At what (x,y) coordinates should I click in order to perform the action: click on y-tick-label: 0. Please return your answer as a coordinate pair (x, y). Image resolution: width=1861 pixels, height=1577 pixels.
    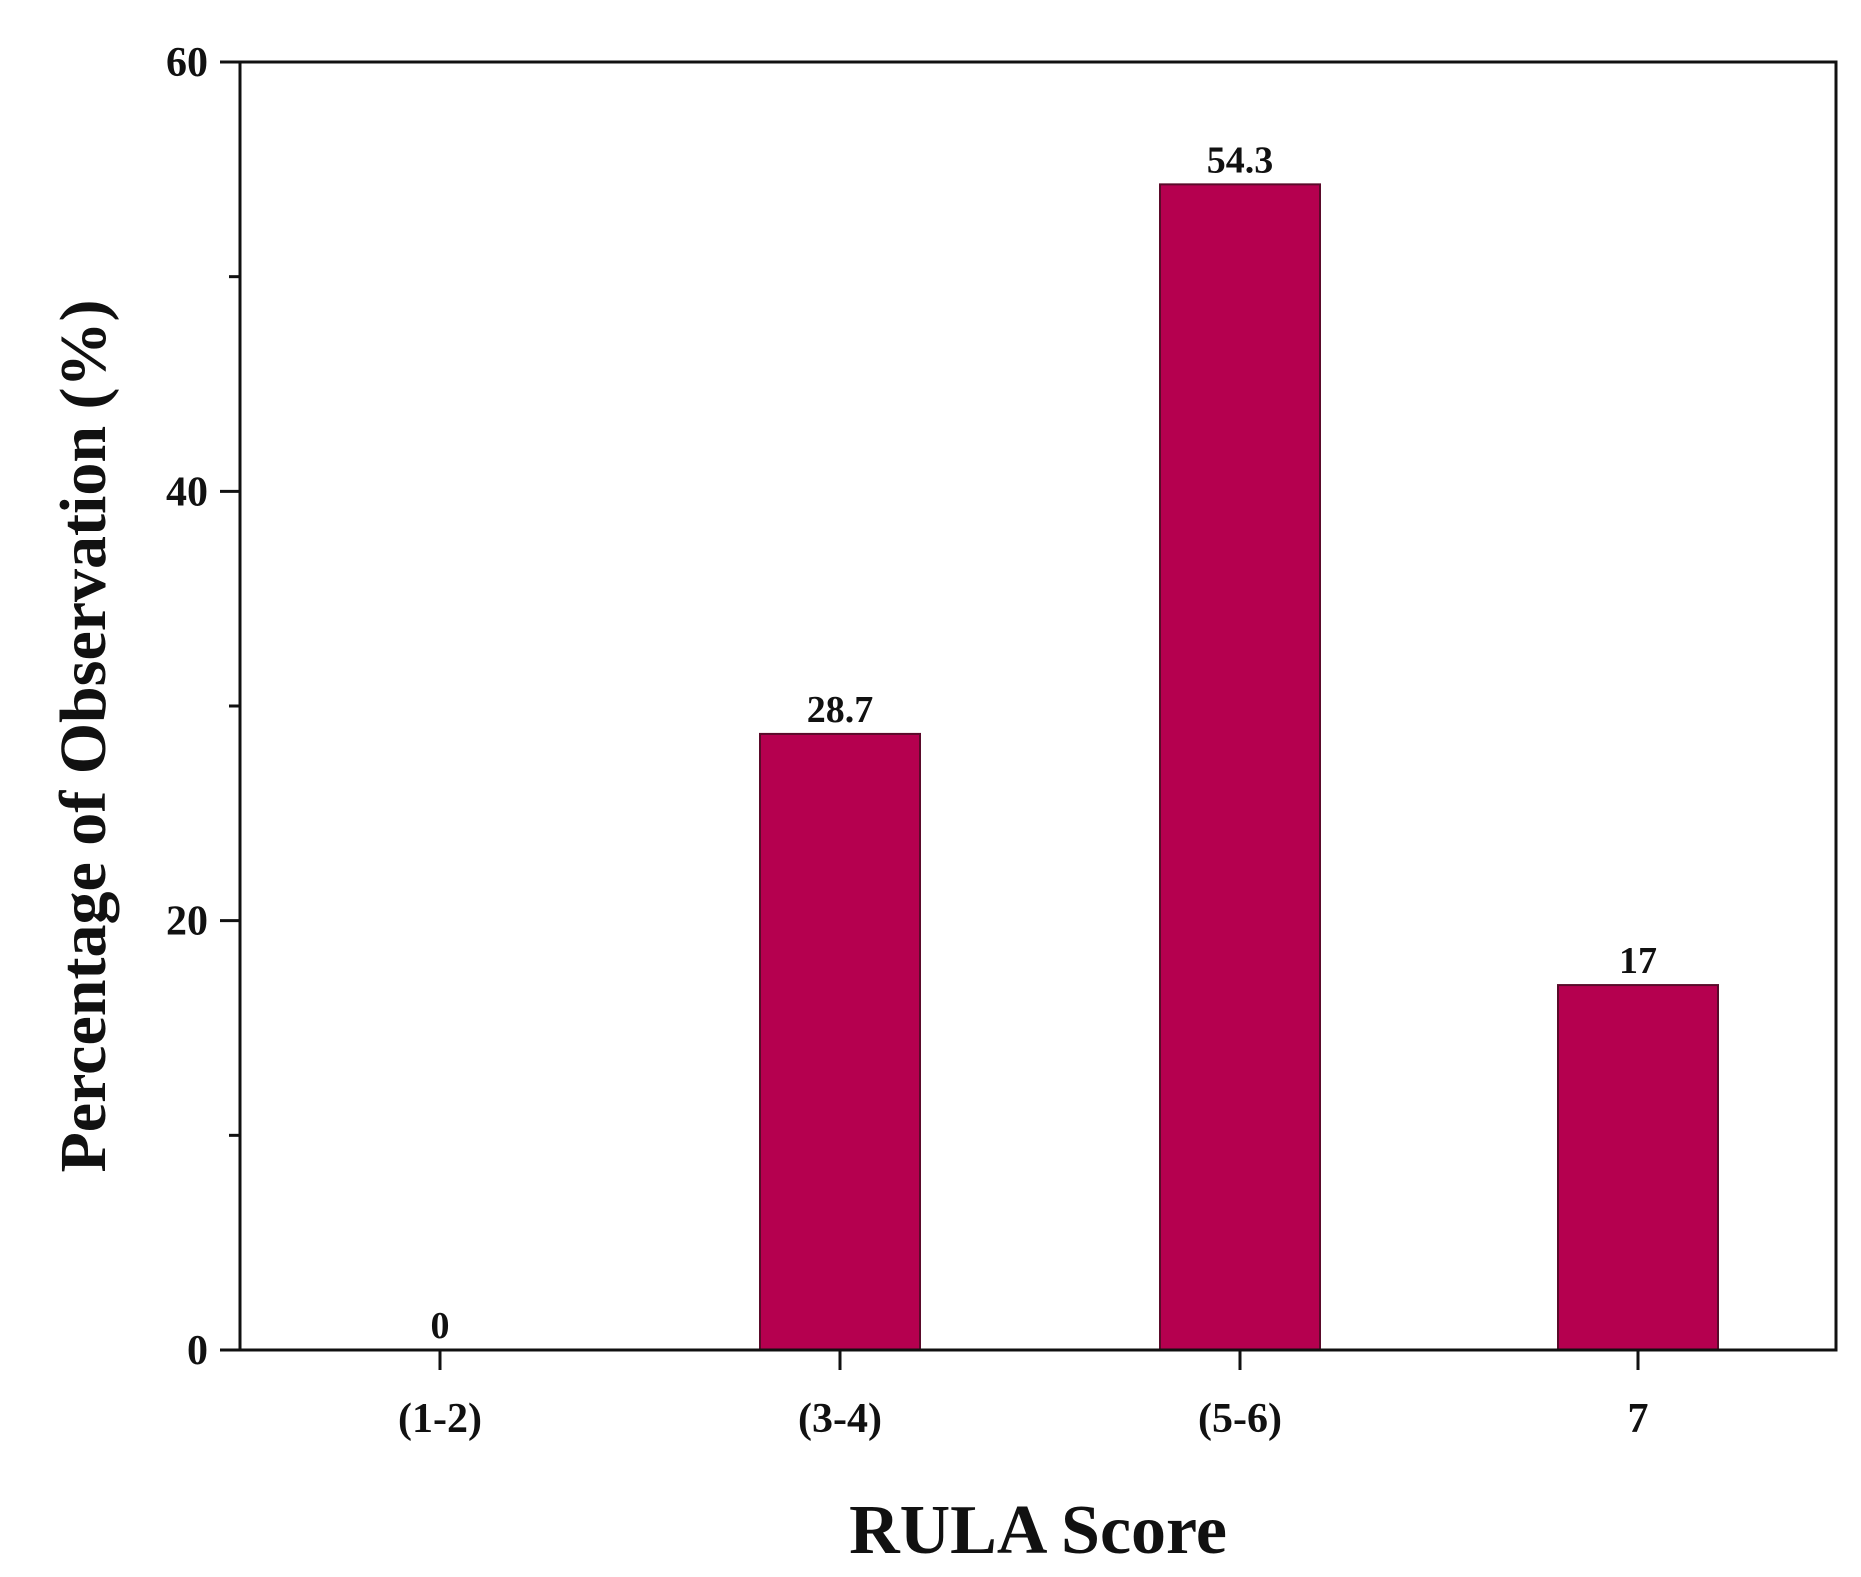
    Looking at the image, I should click on (197, 1351).